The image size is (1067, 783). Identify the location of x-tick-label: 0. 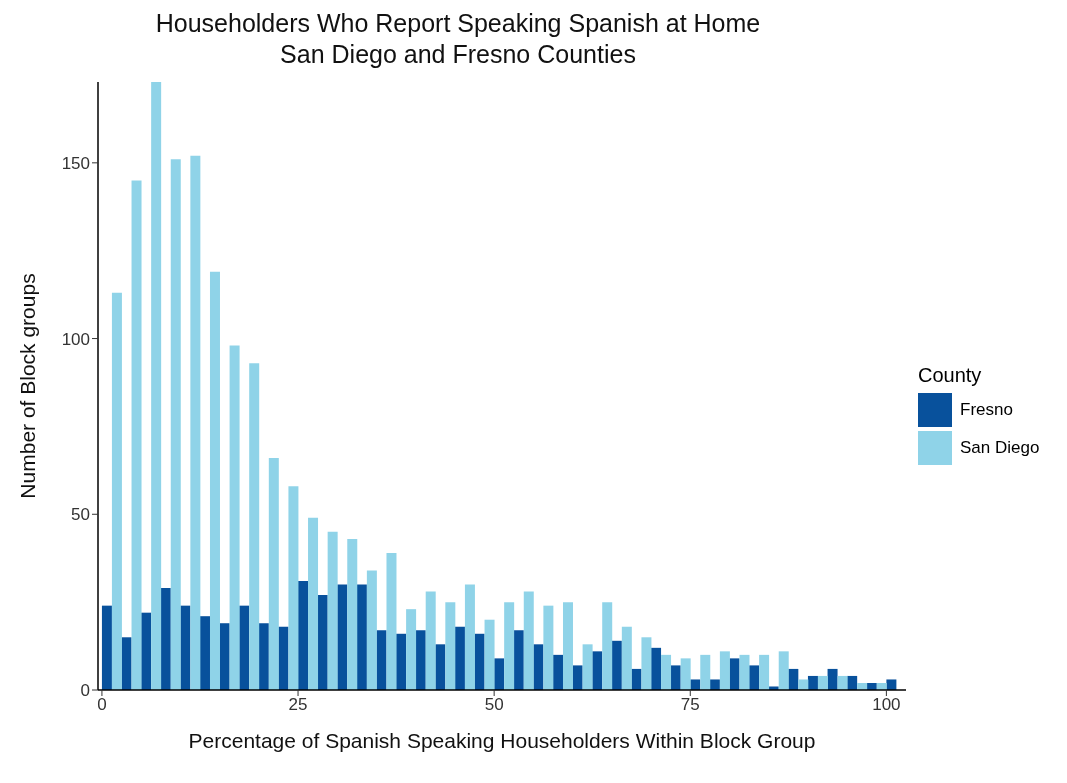
(102, 705).